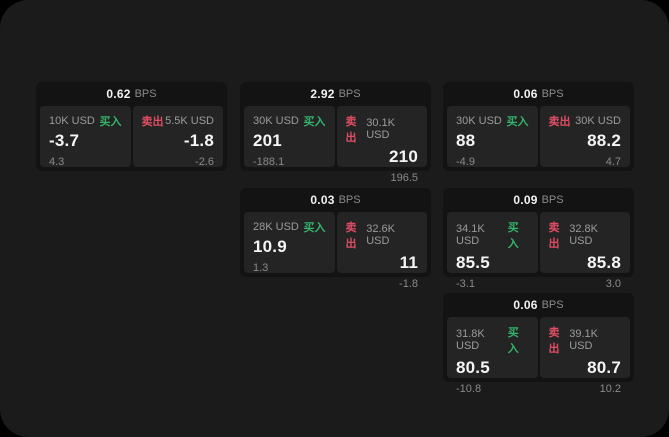 This screenshot has height=437, width=669. What do you see at coordinates (604, 140) in the screenshot?
I see `sell-price: 88.2` at bounding box center [604, 140].